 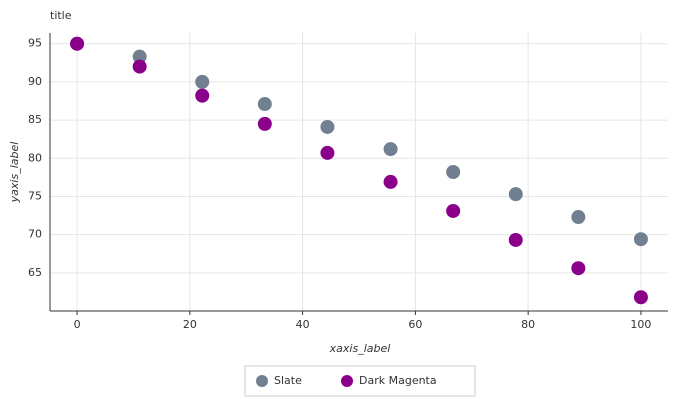 I want to click on x-tick-label: 0, so click(x=77, y=324).